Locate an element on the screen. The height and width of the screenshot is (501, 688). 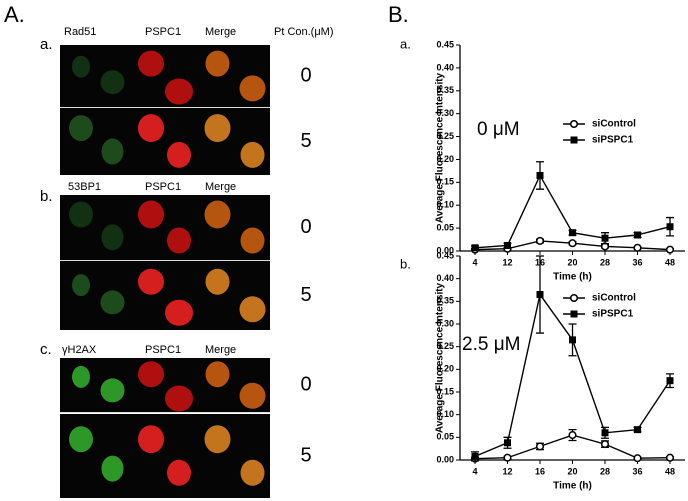
annotation: 0 μM is located at coordinates (498, 129).